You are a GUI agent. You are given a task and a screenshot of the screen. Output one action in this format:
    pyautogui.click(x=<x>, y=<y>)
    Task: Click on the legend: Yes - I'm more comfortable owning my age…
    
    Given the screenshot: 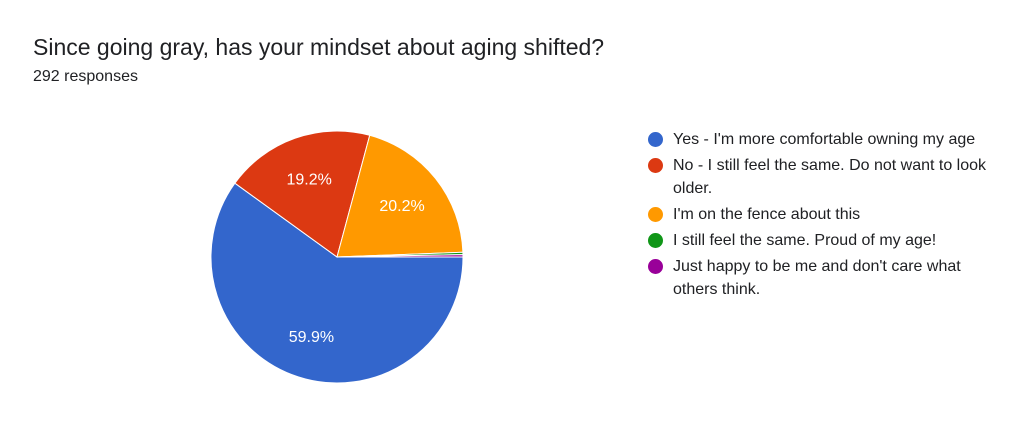 What is the action you would take?
    pyautogui.click(x=818, y=216)
    